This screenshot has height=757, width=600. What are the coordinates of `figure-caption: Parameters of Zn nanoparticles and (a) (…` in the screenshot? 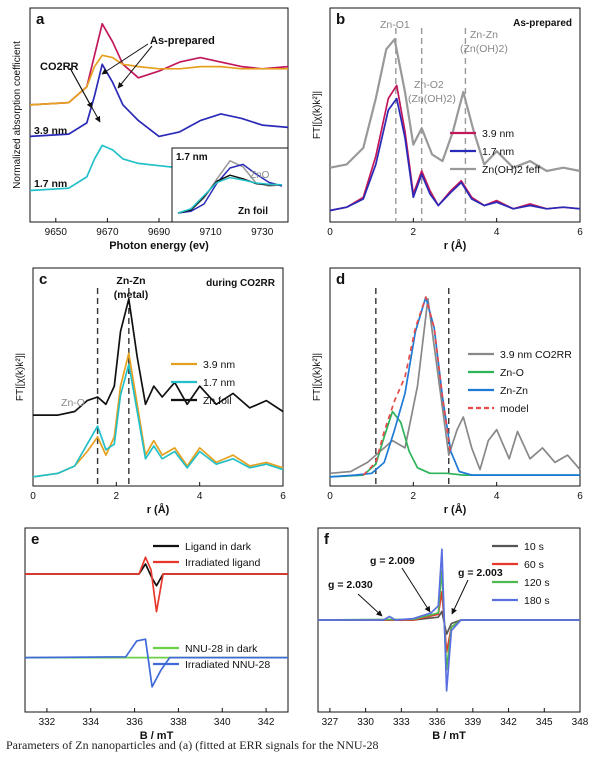 It's located at (192, 745).